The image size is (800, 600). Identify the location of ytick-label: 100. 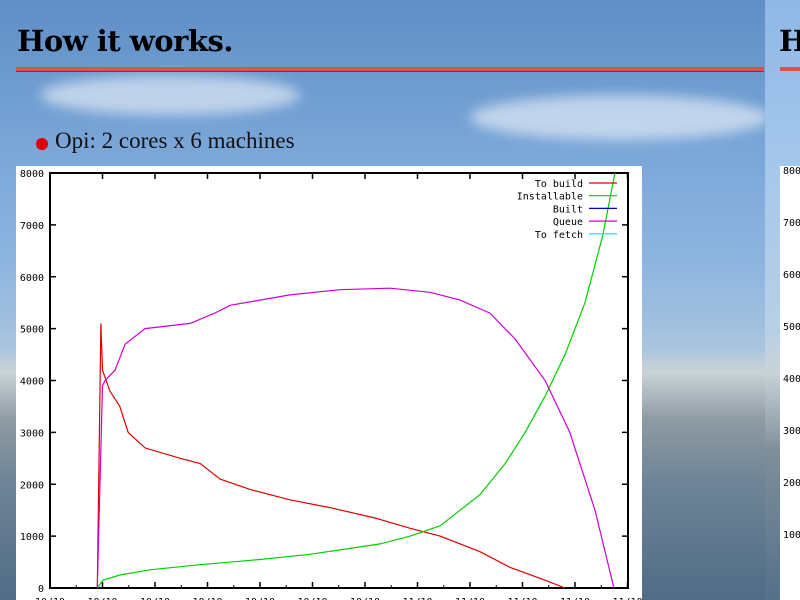
(791, 535).